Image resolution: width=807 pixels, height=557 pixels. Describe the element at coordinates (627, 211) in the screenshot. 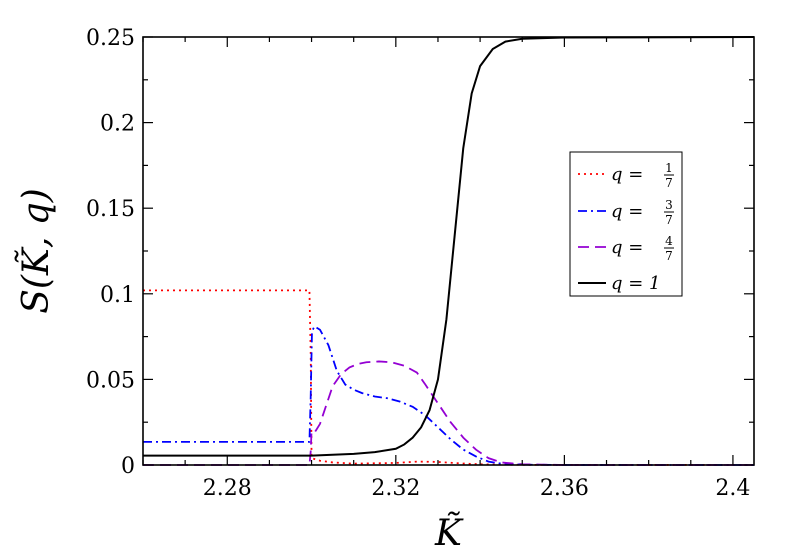

I see `legend-label-2: q =` at that location.